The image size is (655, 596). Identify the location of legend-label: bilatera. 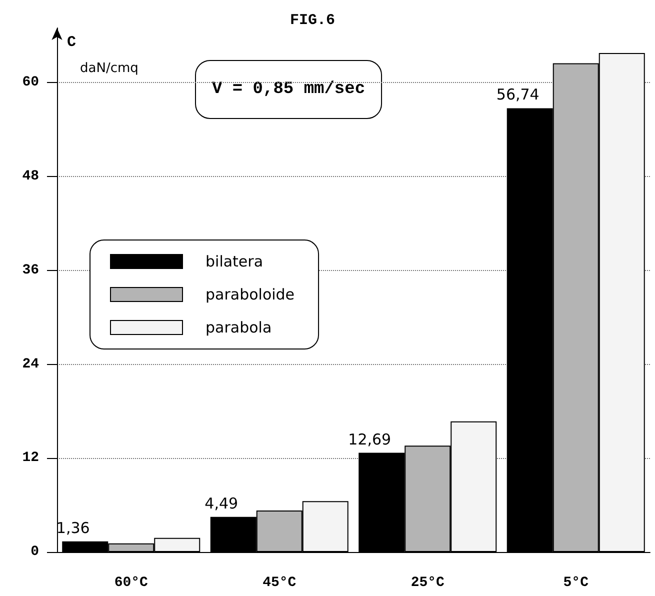
(235, 261).